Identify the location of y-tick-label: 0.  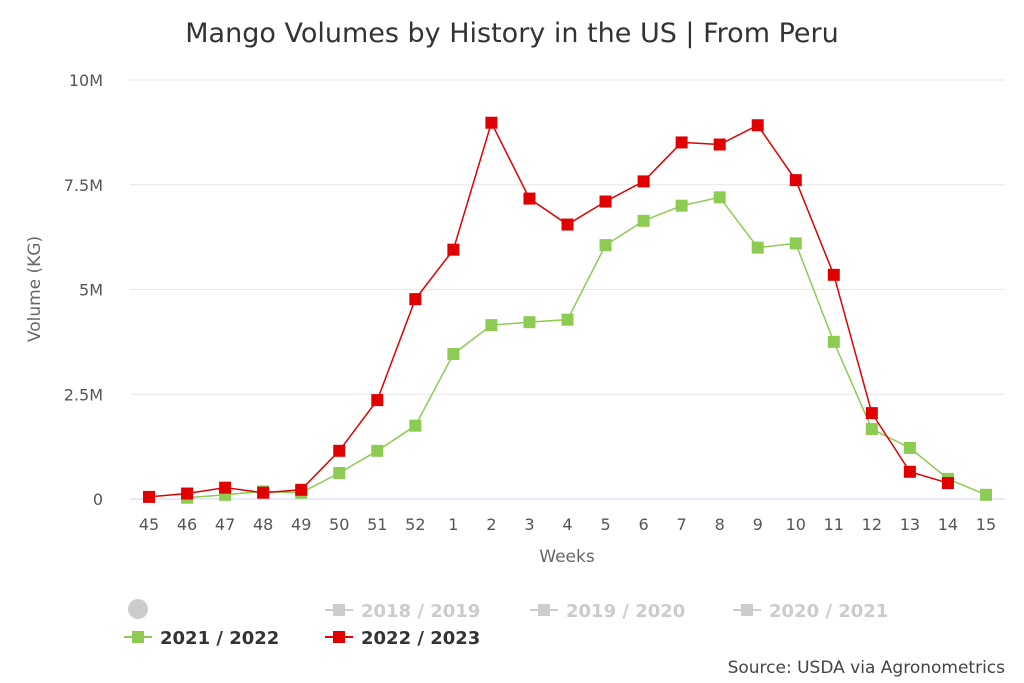
(98, 499).